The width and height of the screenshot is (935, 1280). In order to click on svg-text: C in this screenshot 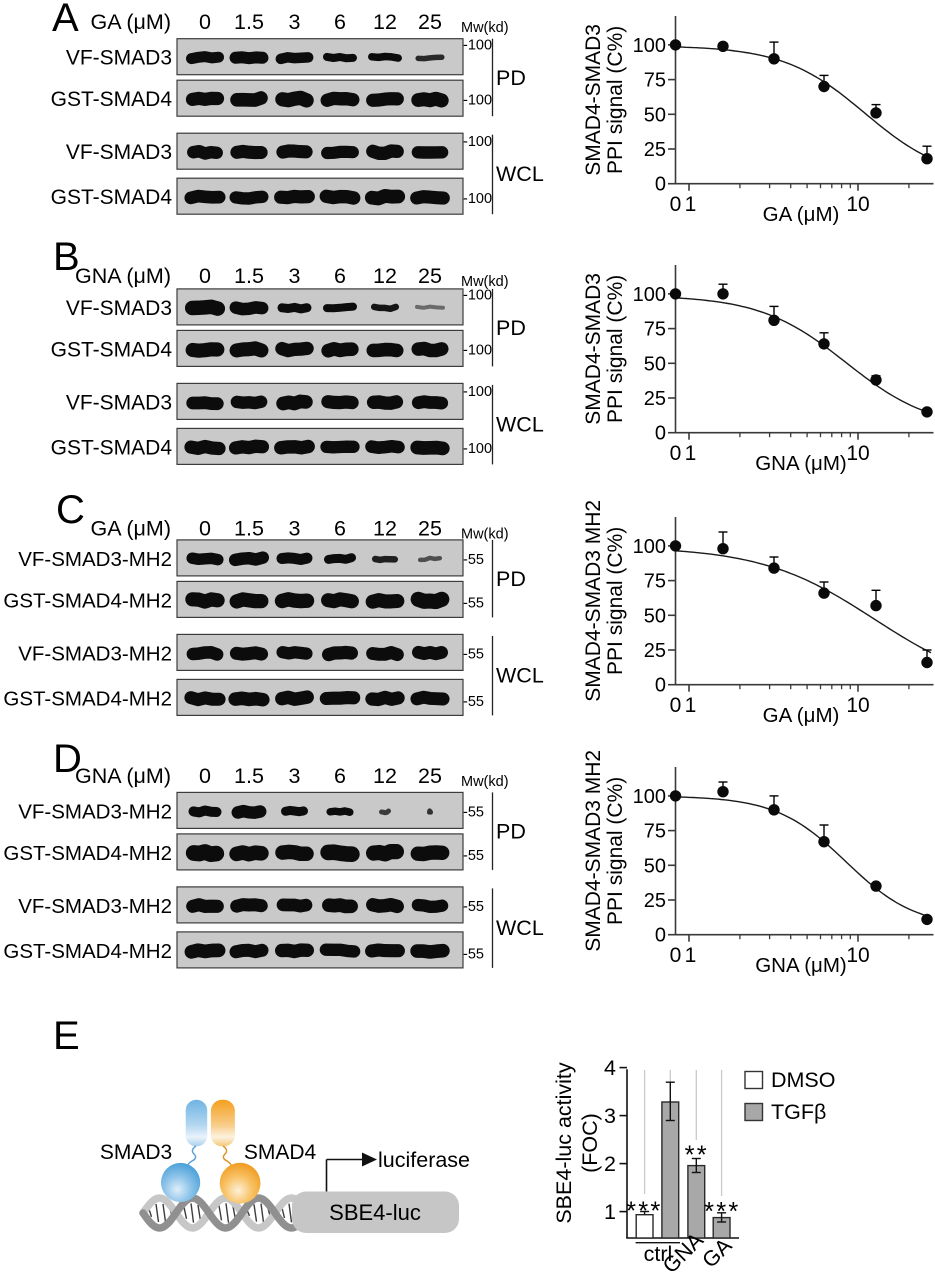, I will do `click(70, 510)`.